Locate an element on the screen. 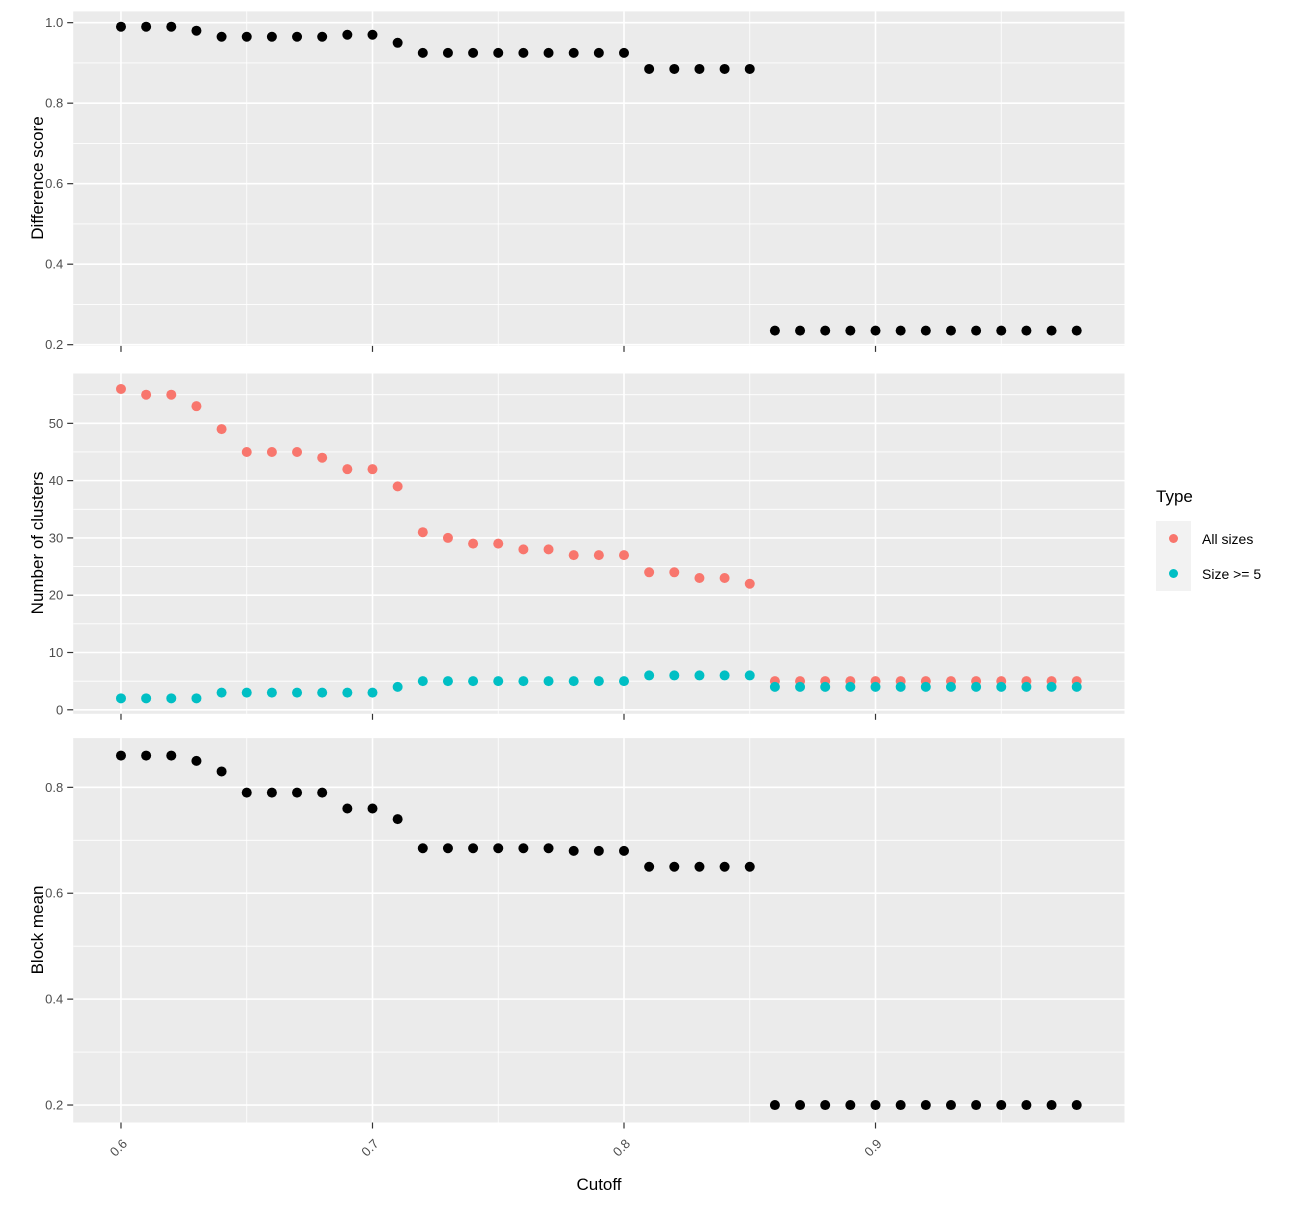 The width and height of the screenshot is (1300, 1205). y-tick-label: 40 is located at coordinates (56, 480).